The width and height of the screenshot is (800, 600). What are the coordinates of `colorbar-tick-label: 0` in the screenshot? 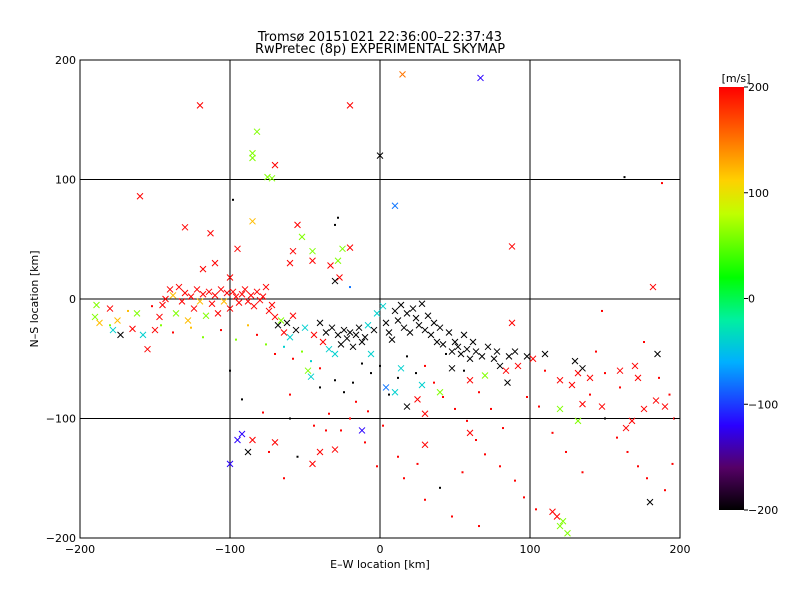 It's located at (751, 299).